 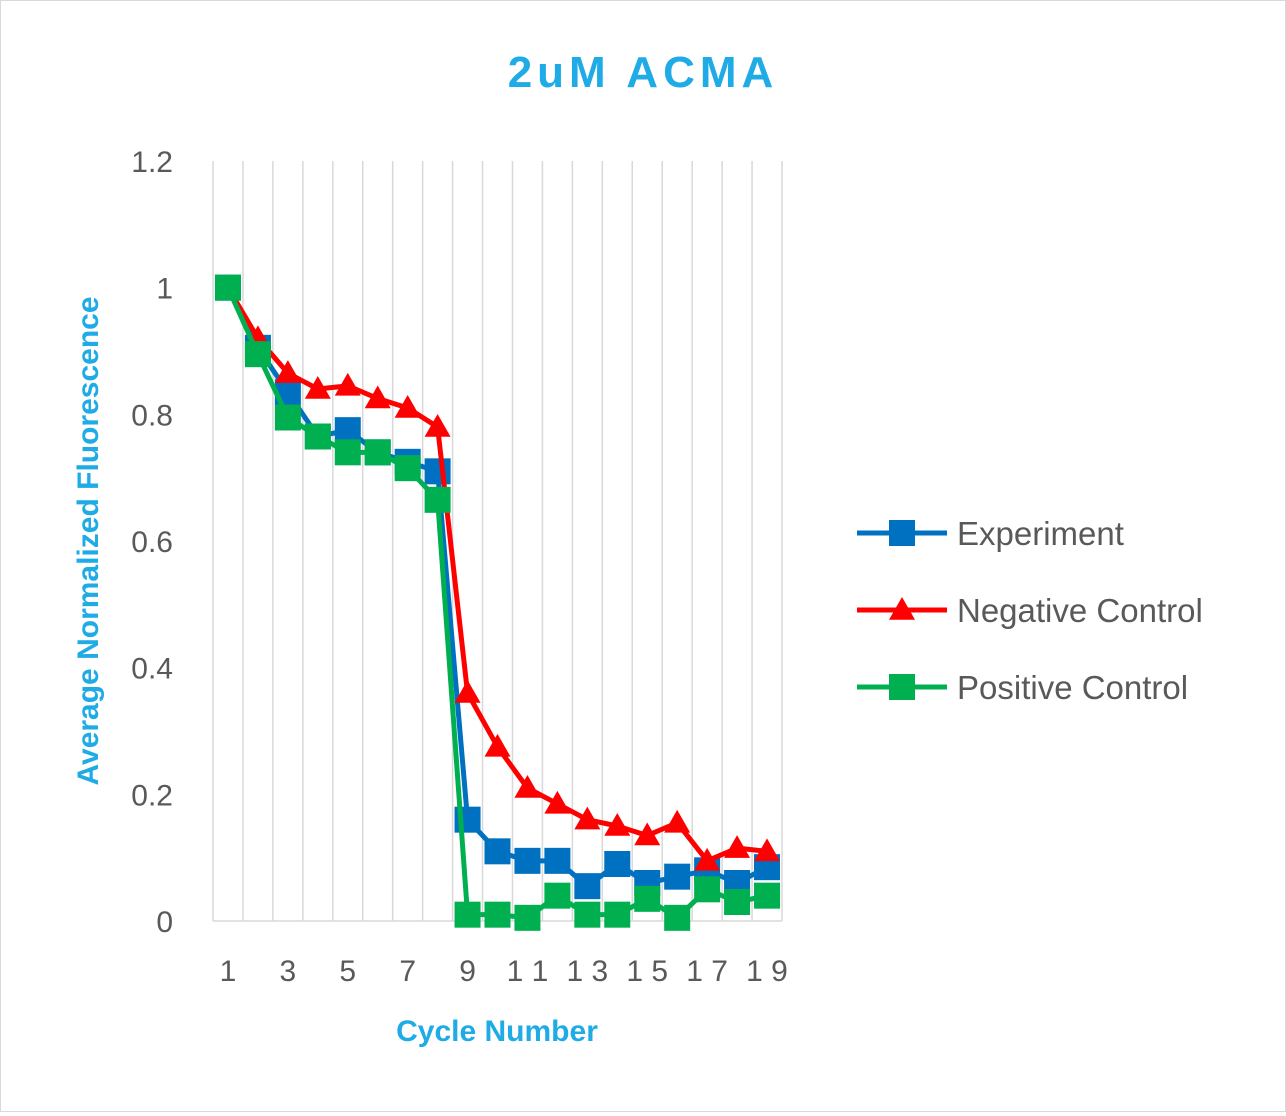 I want to click on x-axis-title: Cycle Number, so click(x=497, y=1031).